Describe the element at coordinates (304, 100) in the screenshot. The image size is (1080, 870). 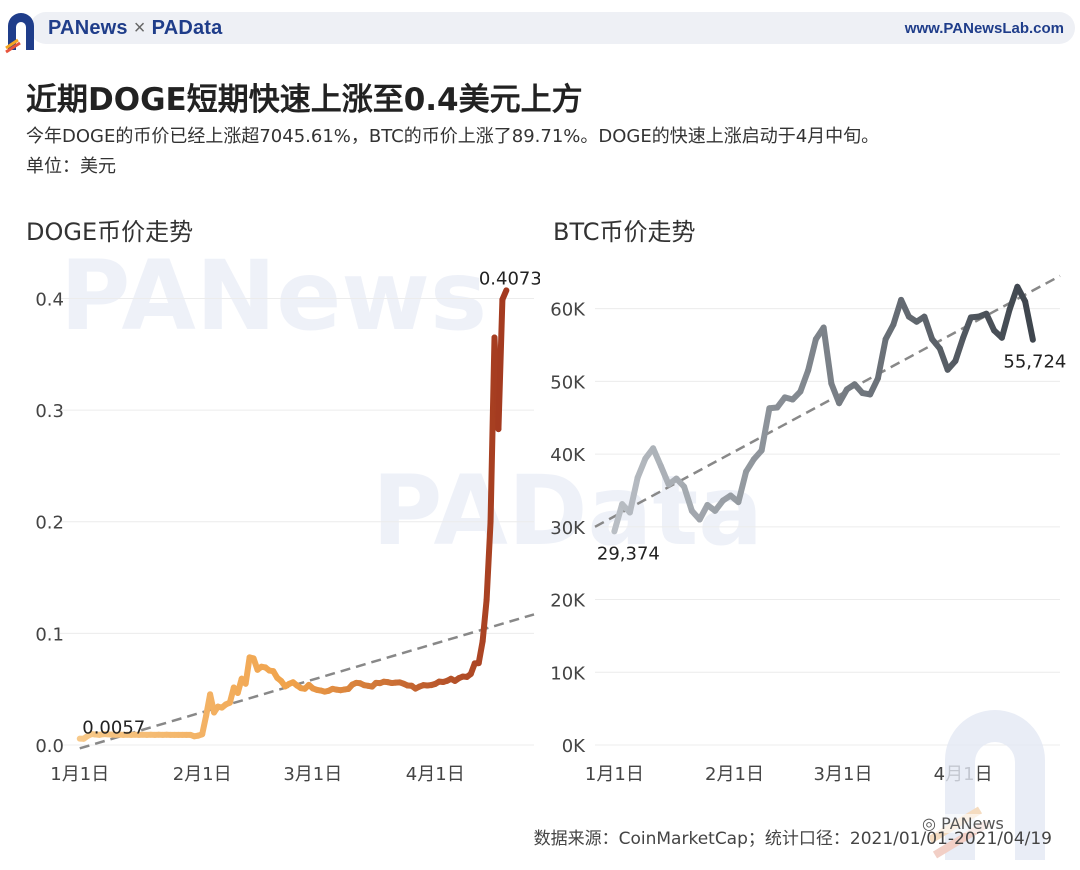
I see `page-title: 近期DOGE短期快速上涨至0.4美元上方` at that location.